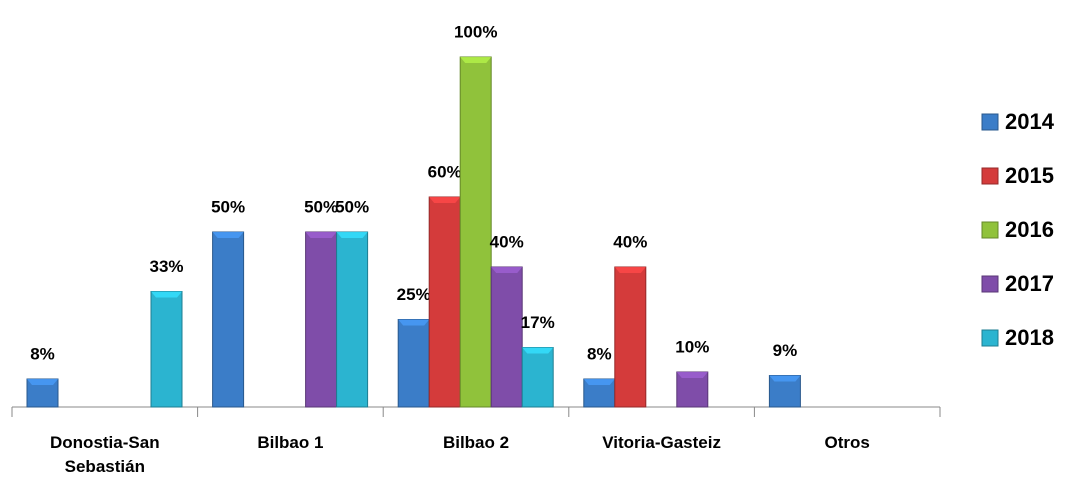 Image resolution: width=1075 pixels, height=483 pixels. I want to click on legend-label: 2015, so click(1029, 175).